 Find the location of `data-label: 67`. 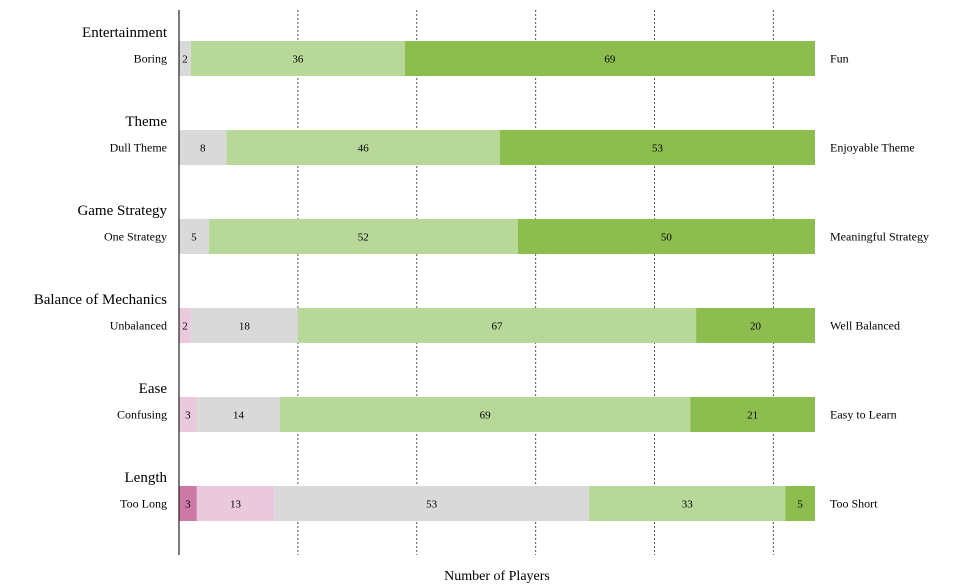

data-label: 67 is located at coordinates (498, 327).